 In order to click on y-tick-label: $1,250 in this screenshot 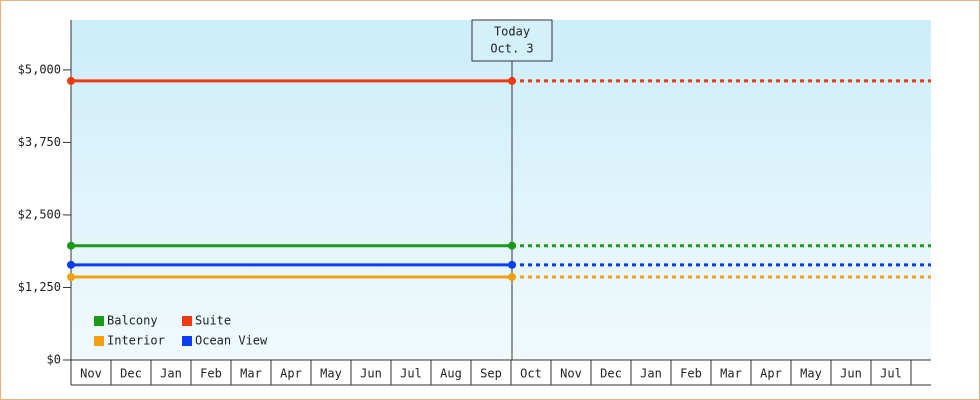, I will do `click(39, 287)`.